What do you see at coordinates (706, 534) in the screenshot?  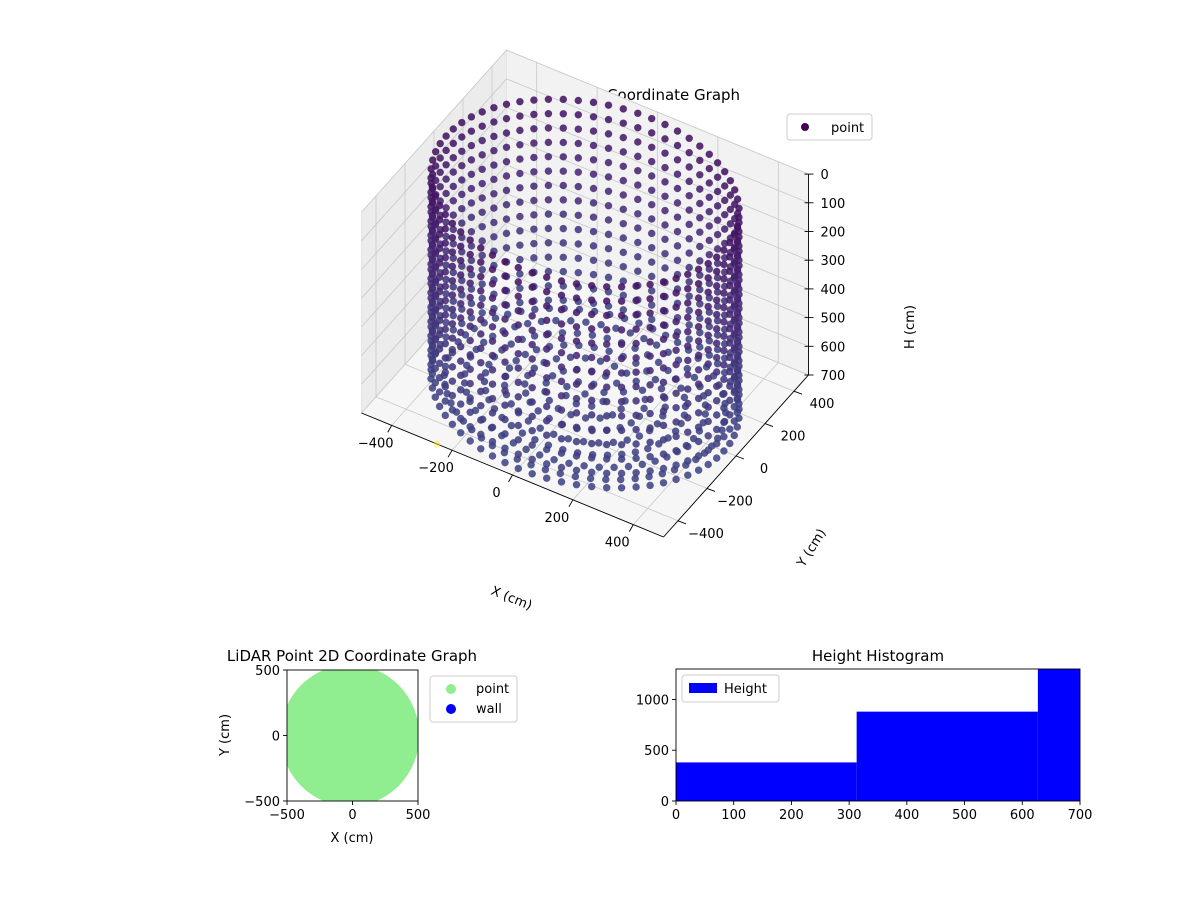 I see `y-tick-label: −400` at bounding box center [706, 534].